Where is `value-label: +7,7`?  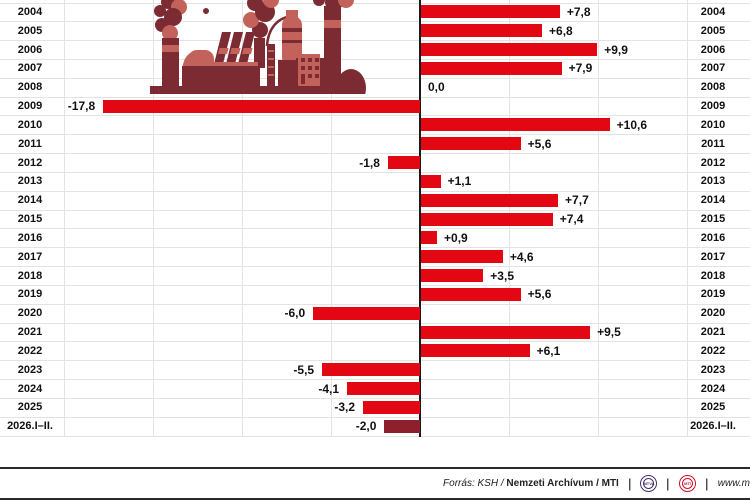 value-label: +7,7 is located at coordinates (577, 200).